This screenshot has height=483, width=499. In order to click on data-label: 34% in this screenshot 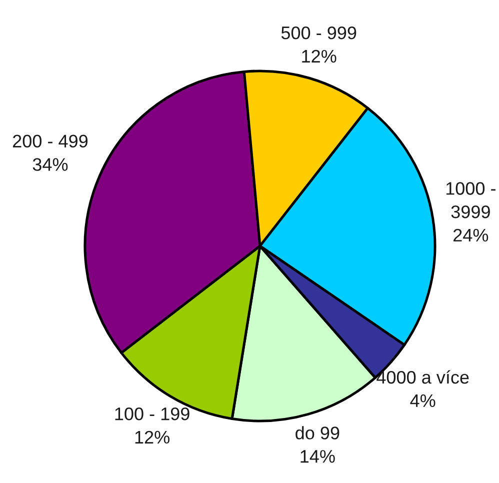, I will do `click(50, 164)`.